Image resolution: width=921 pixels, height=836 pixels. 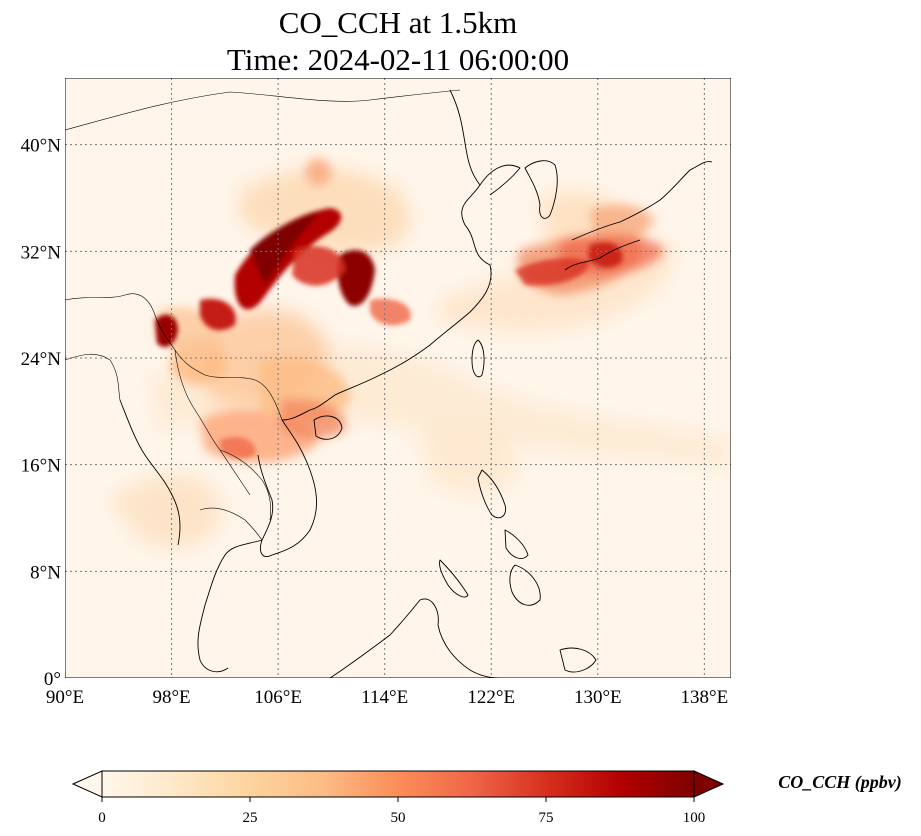 I want to click on india-bangladesh-border, so click(x=93, y=377).